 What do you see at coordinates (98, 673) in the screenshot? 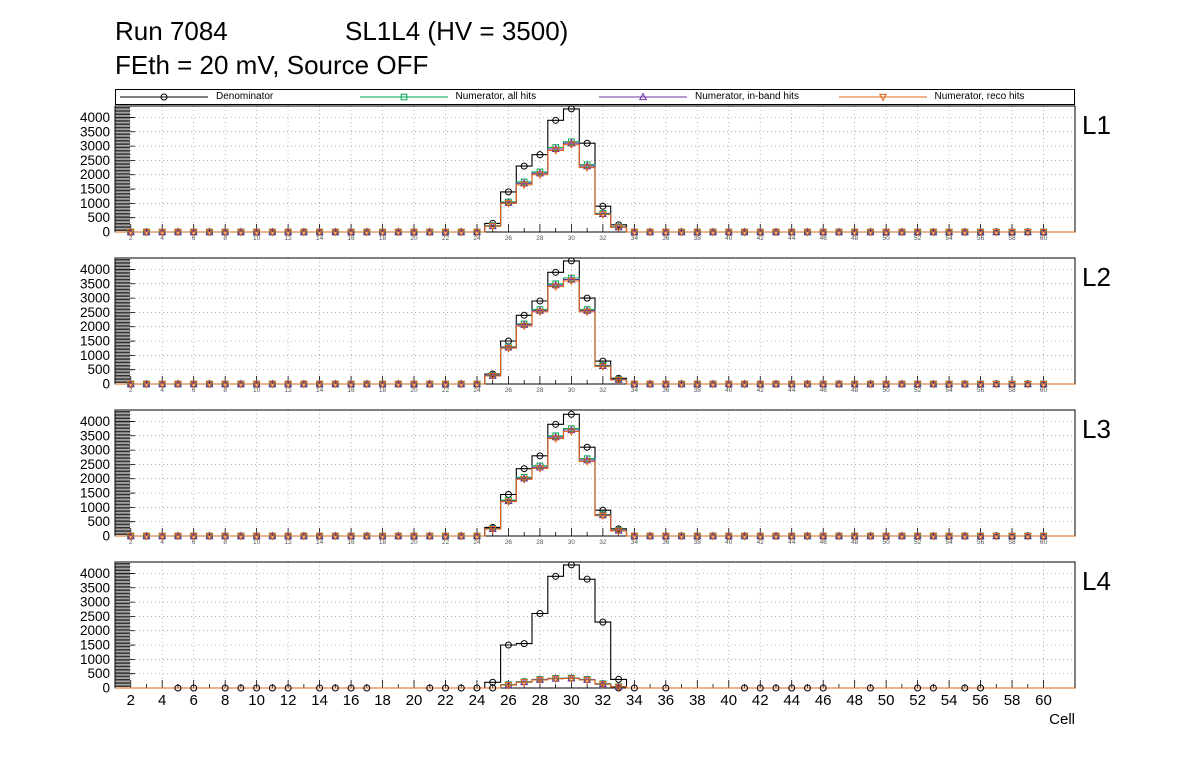
I see `svg-text: 500` at bounding box center [98, 673].